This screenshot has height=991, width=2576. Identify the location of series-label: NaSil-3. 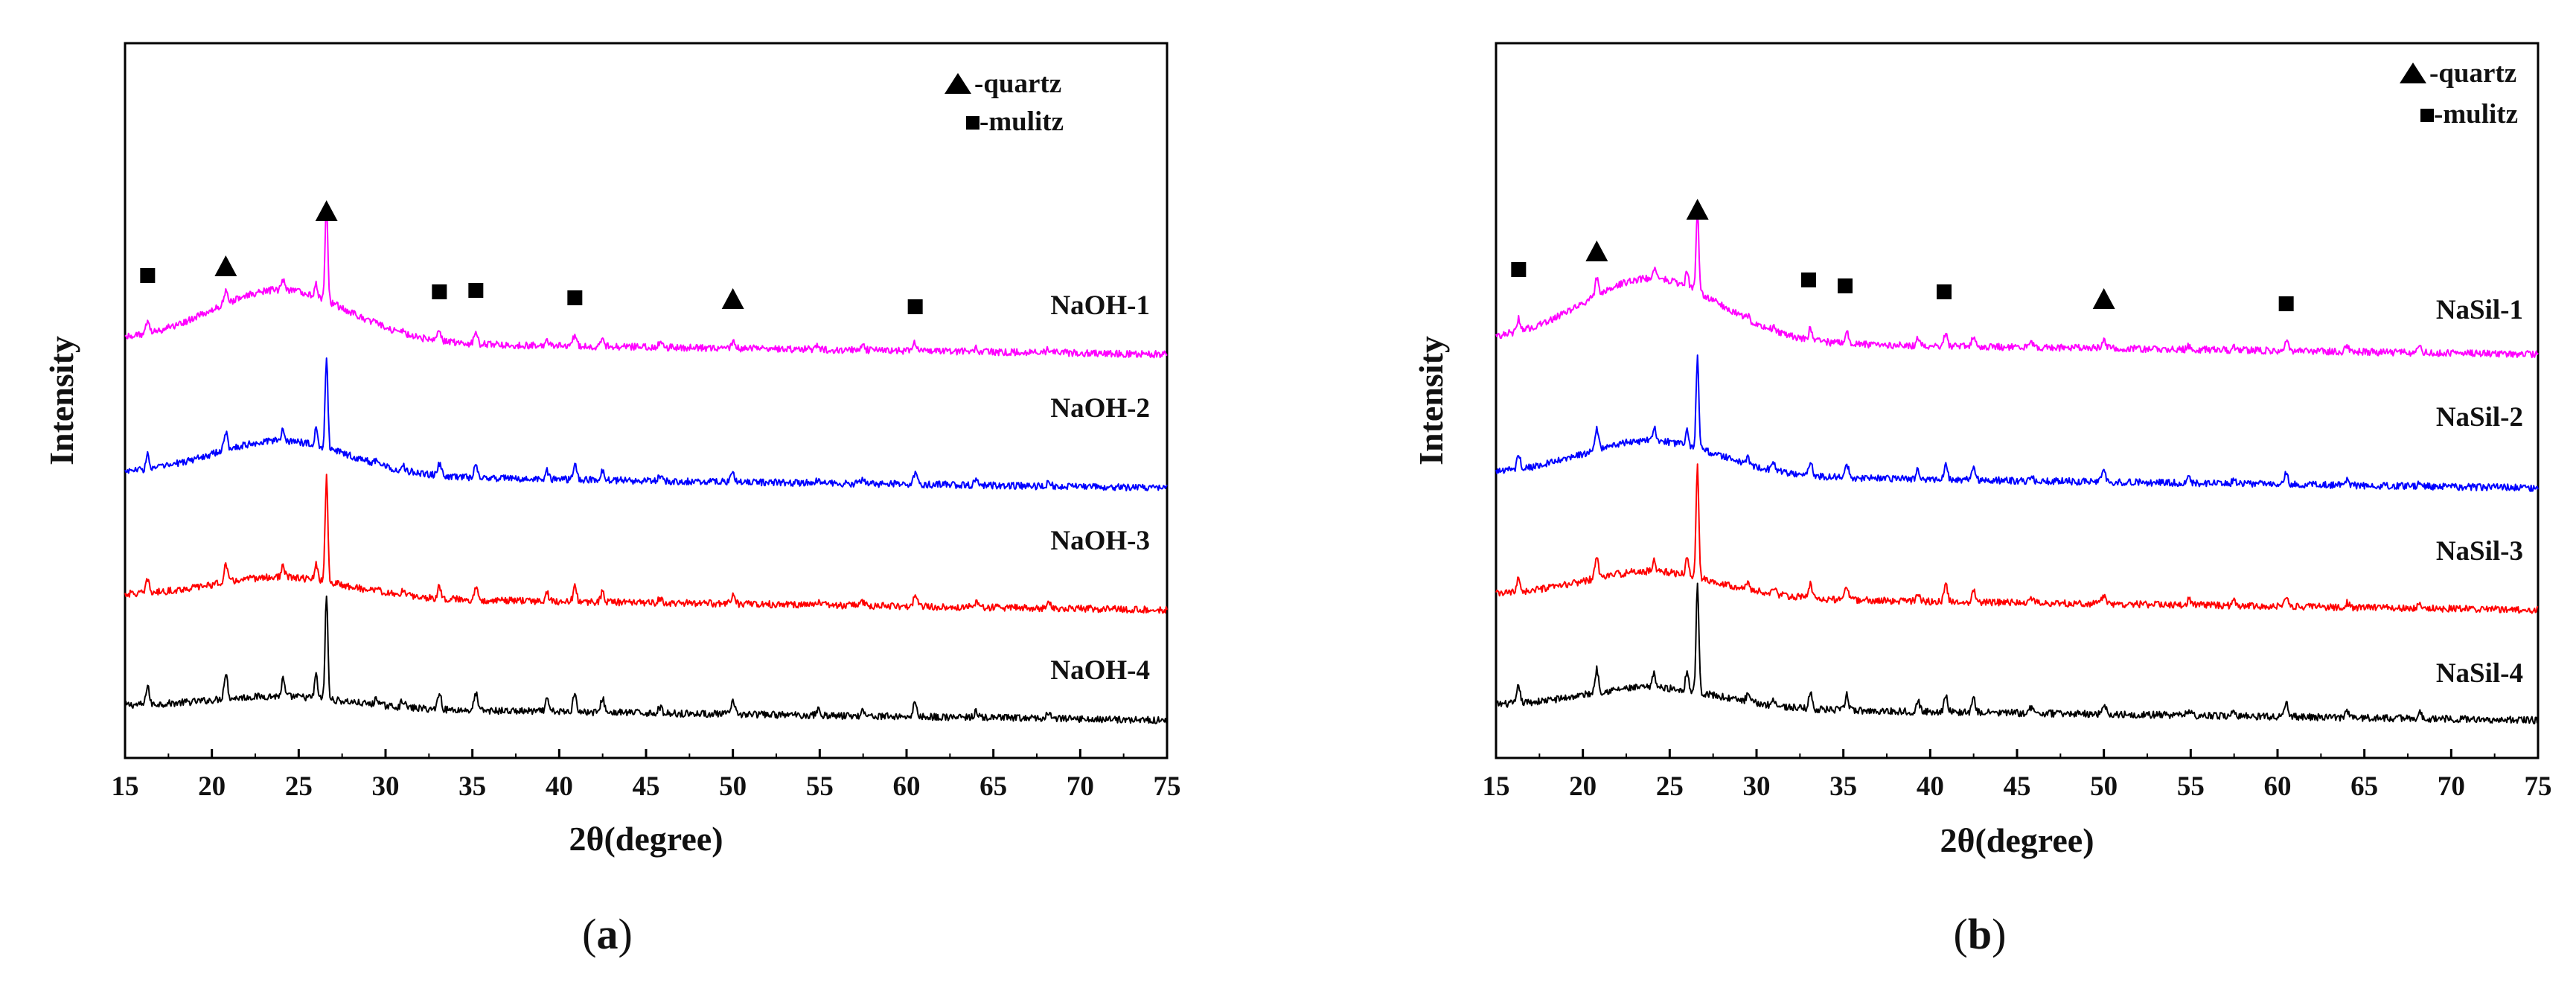
(2480, 551).